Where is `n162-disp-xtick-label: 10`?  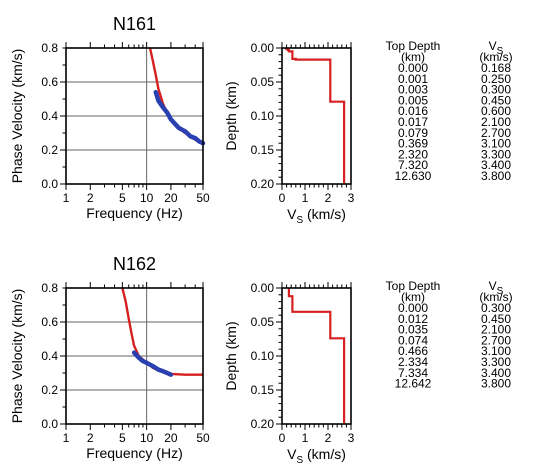
n162-disp-xtick-label: 10 is located at coordinates (147, 438).